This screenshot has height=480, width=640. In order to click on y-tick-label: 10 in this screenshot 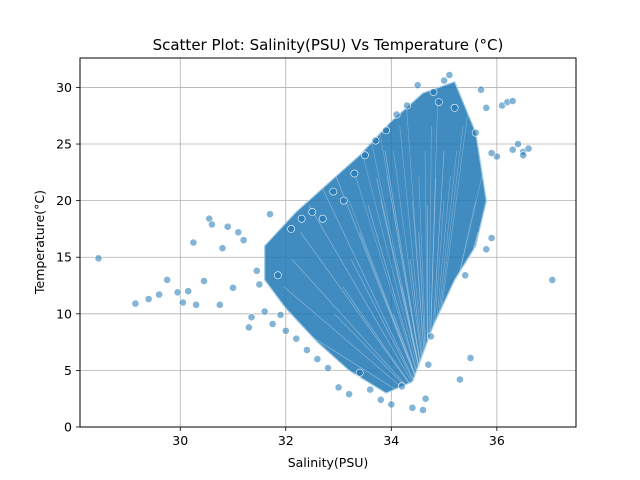, I will do `click(64, 313)`.